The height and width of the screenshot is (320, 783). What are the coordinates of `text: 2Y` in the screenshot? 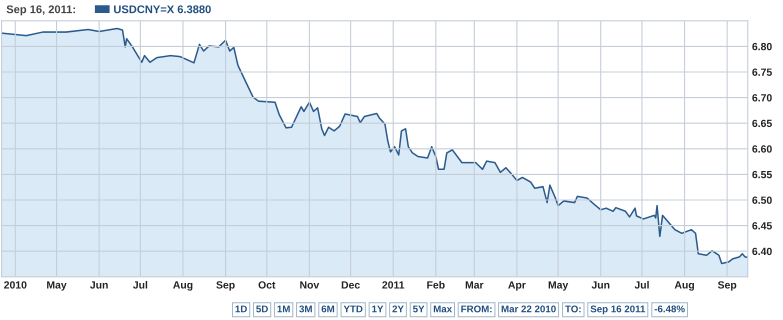 It's located at (398, 308).